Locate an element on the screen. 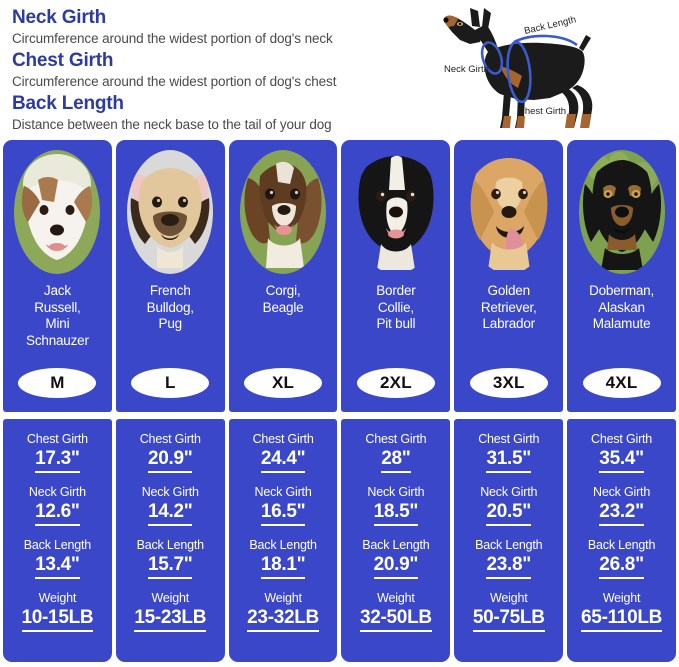 The image size is (679, 667). back-length-arc is located at coordinates (545, 40).